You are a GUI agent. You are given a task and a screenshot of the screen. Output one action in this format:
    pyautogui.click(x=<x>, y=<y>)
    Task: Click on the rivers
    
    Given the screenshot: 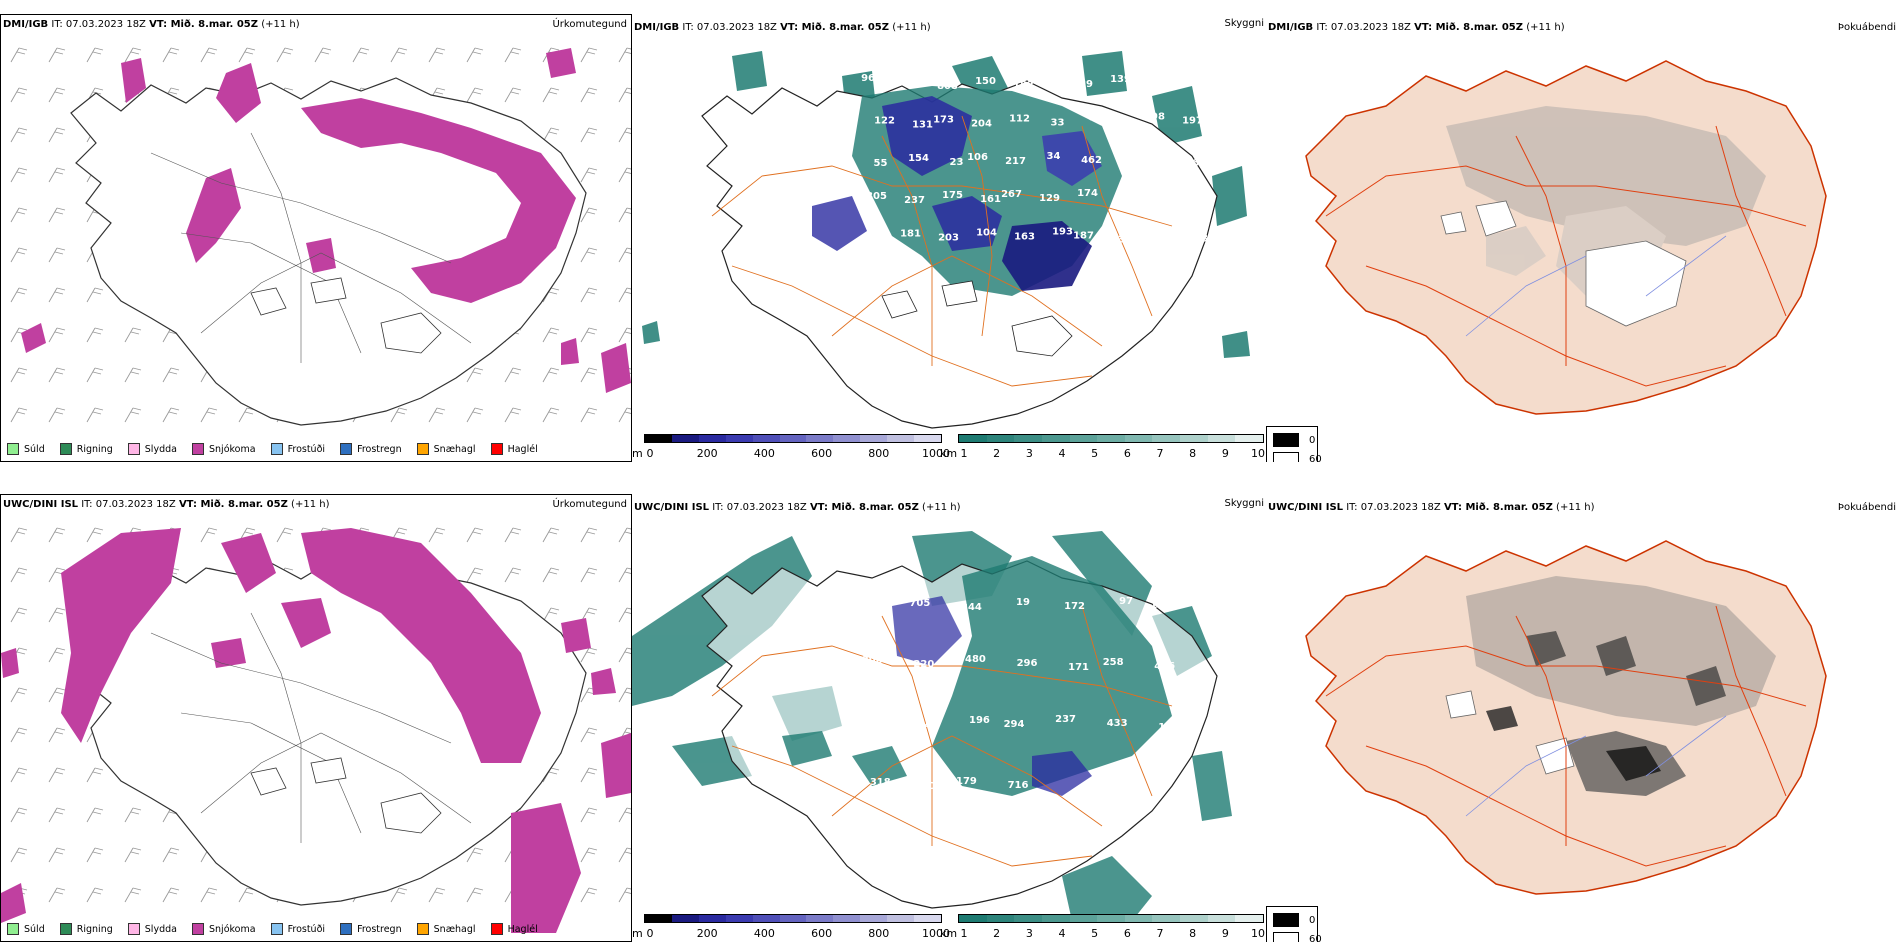 What is the action you would take?
    pyautogui.click(x=1596, y=286)
    